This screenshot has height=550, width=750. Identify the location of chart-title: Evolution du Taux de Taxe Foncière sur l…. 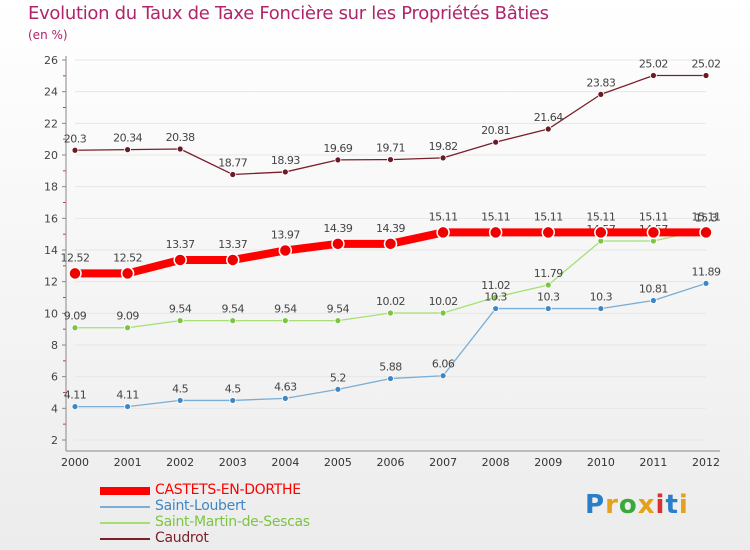
(288, 13).